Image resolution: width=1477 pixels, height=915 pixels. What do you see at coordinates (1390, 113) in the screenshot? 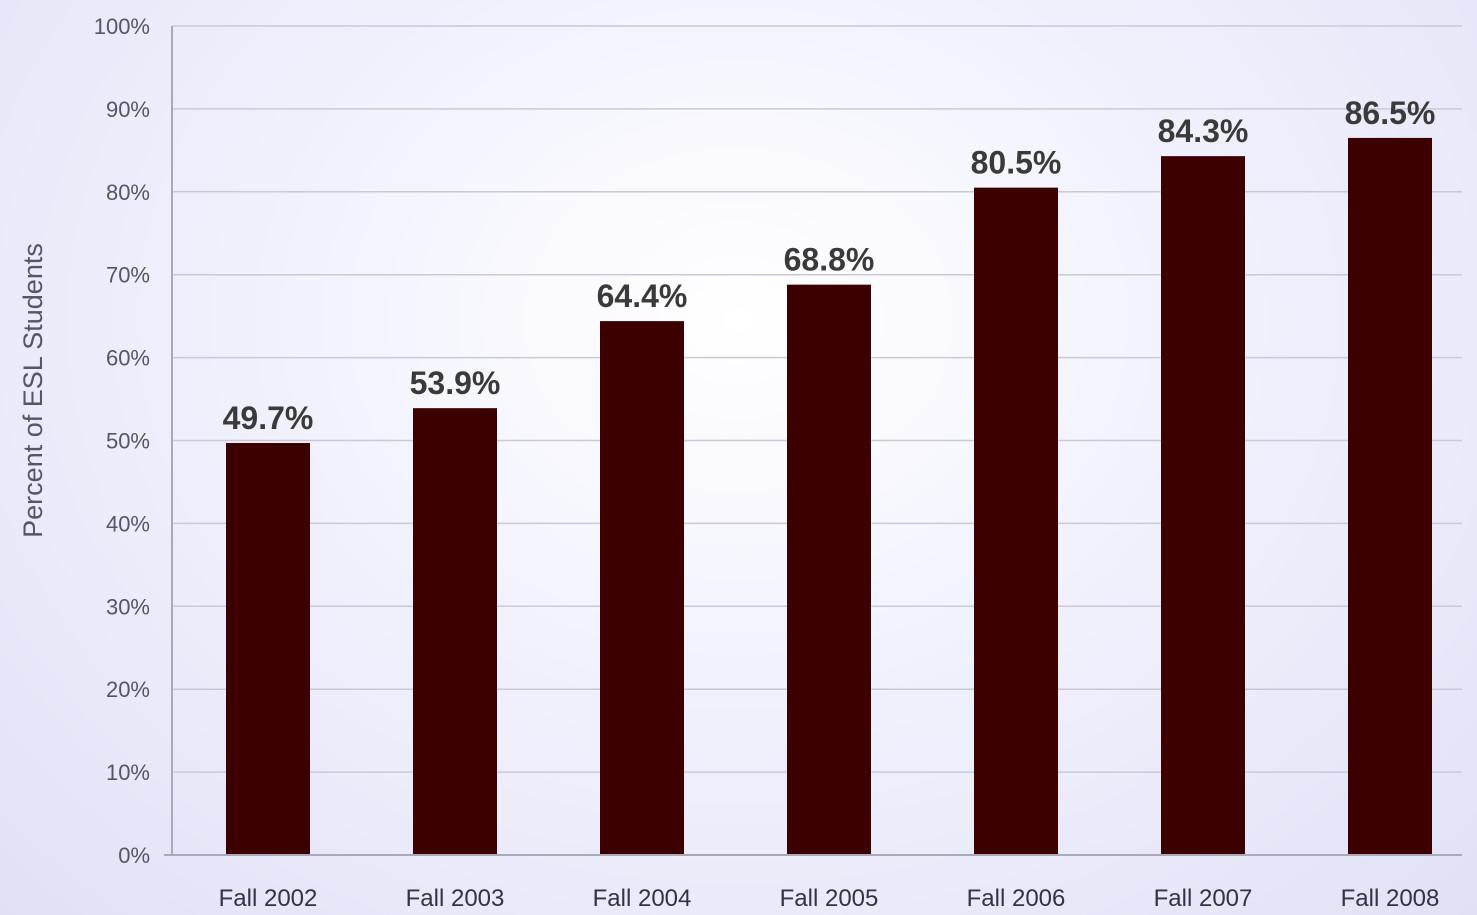
I see `bar-value-label: 86.5%` at bounding box center [1390, 113].